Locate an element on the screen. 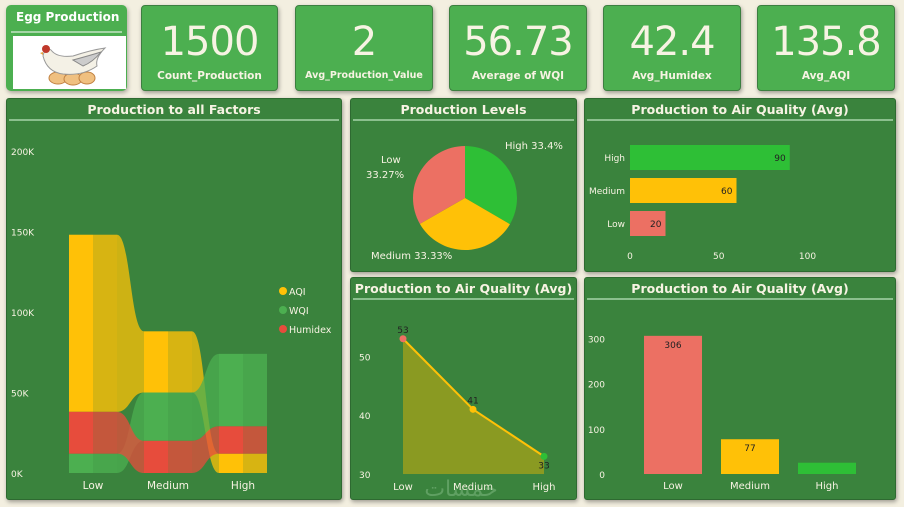 This screenshot has height=507, width=904. x-tick-label: 100 is located at coordinates (807, 257).